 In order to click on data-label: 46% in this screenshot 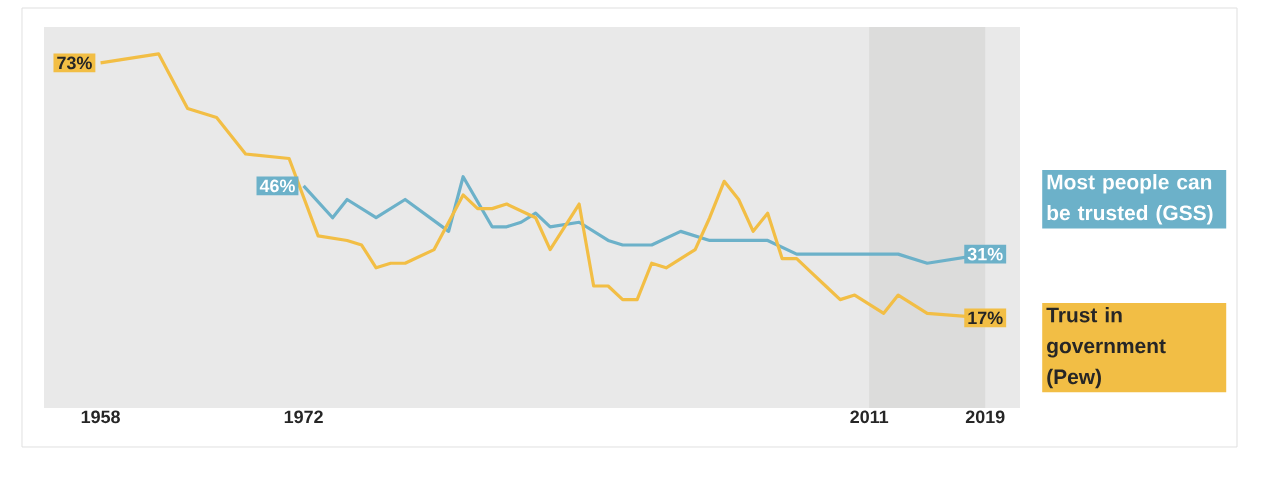, I will do `click(277, 186)`.